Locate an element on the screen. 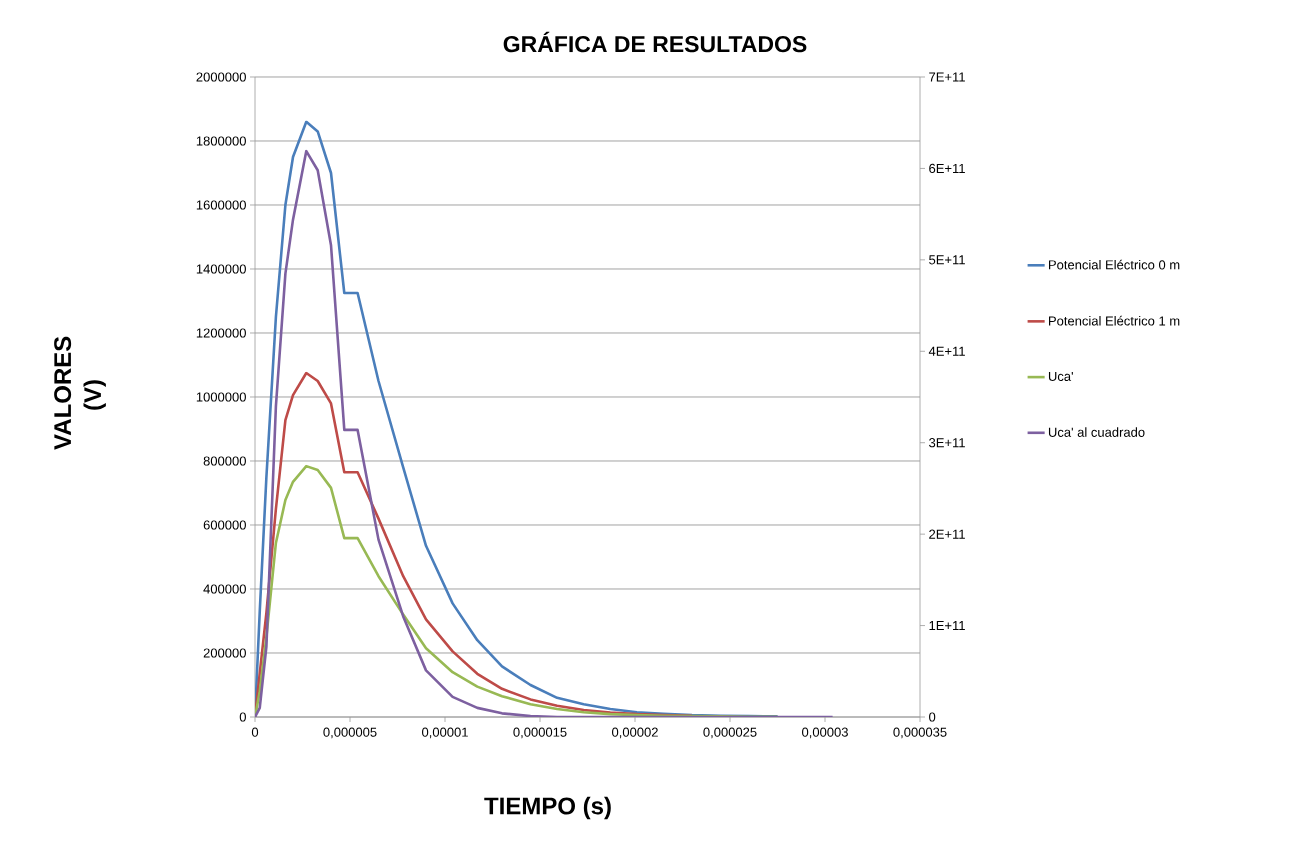 This screenshot has width=1304, height=868. legend-label: Potencial Eléctrico 0 m is located at coordinates (1114, 264).